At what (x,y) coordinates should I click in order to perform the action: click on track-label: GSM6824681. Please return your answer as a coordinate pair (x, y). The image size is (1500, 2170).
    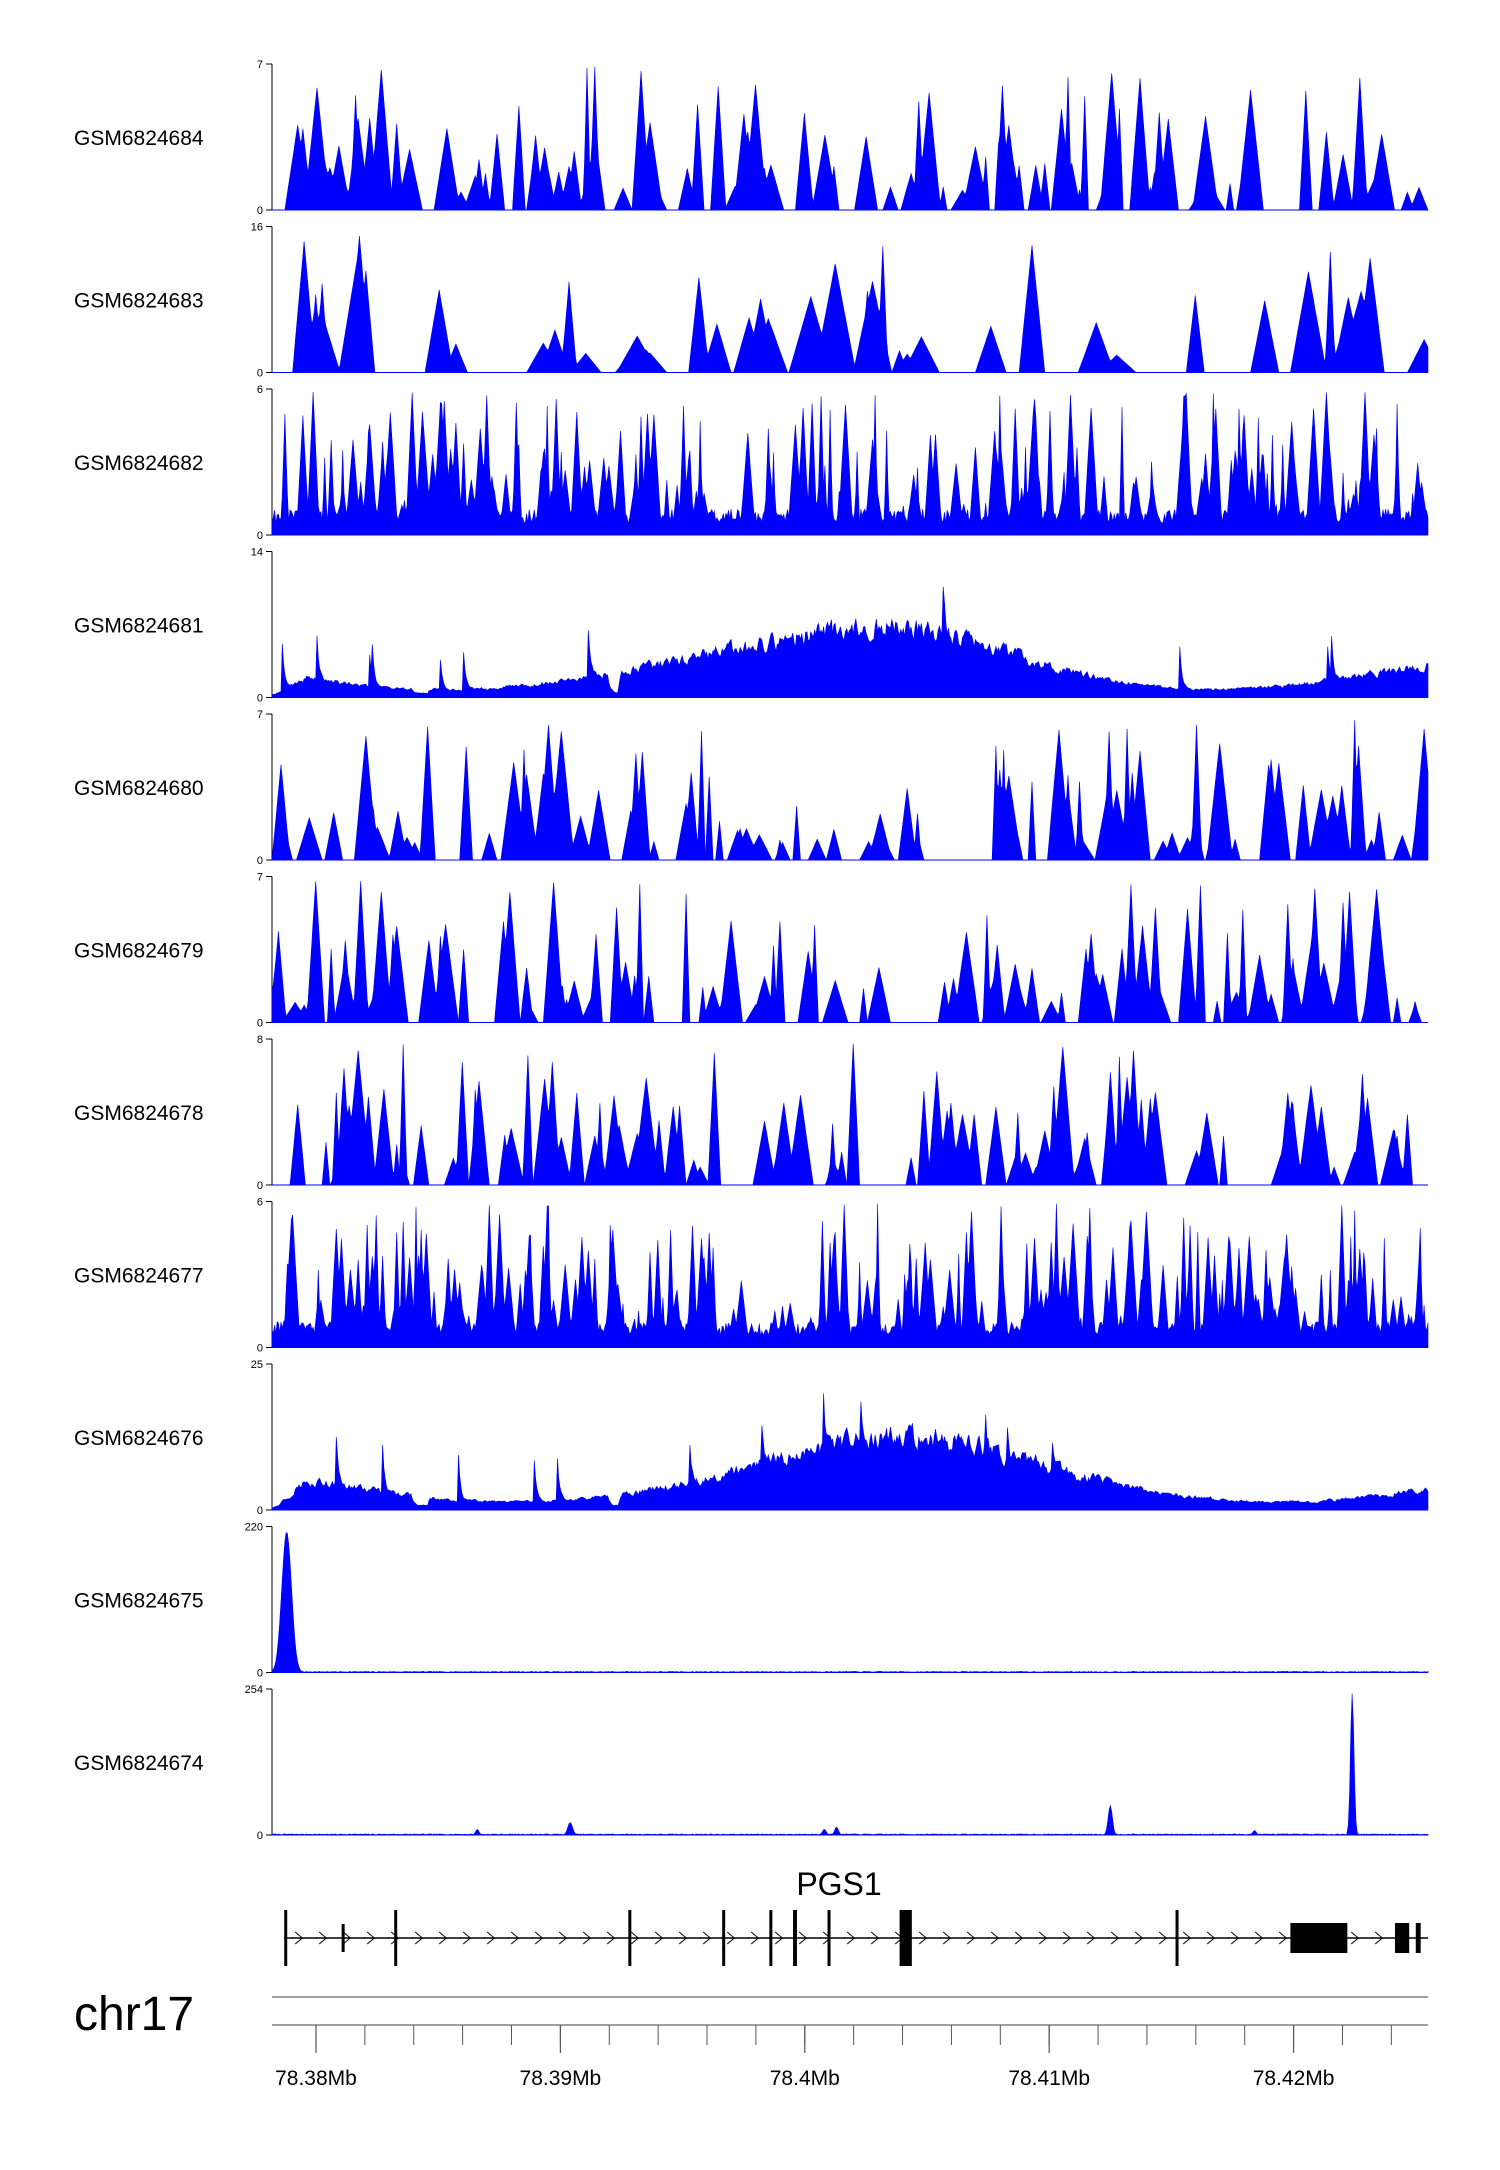
    Looking at the image, I should click on (139, 626).